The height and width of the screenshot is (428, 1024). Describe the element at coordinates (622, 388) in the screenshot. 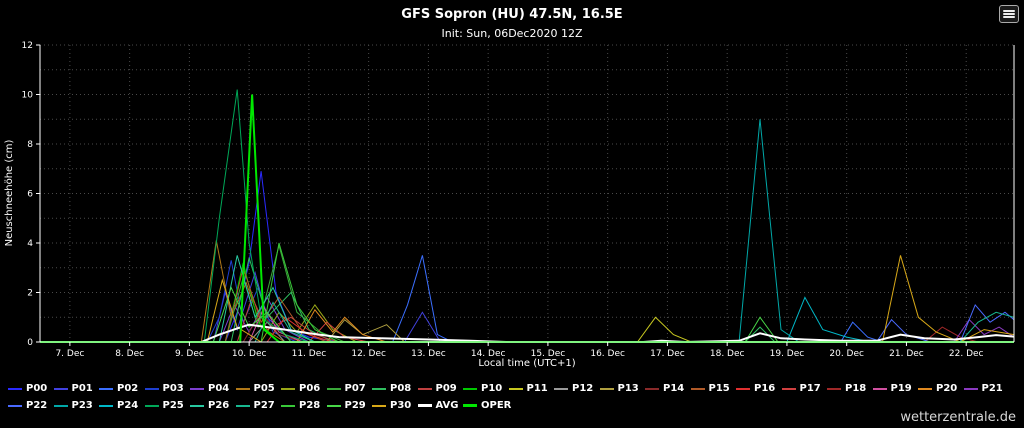

I see `legend-item-P13: P13` at that location.